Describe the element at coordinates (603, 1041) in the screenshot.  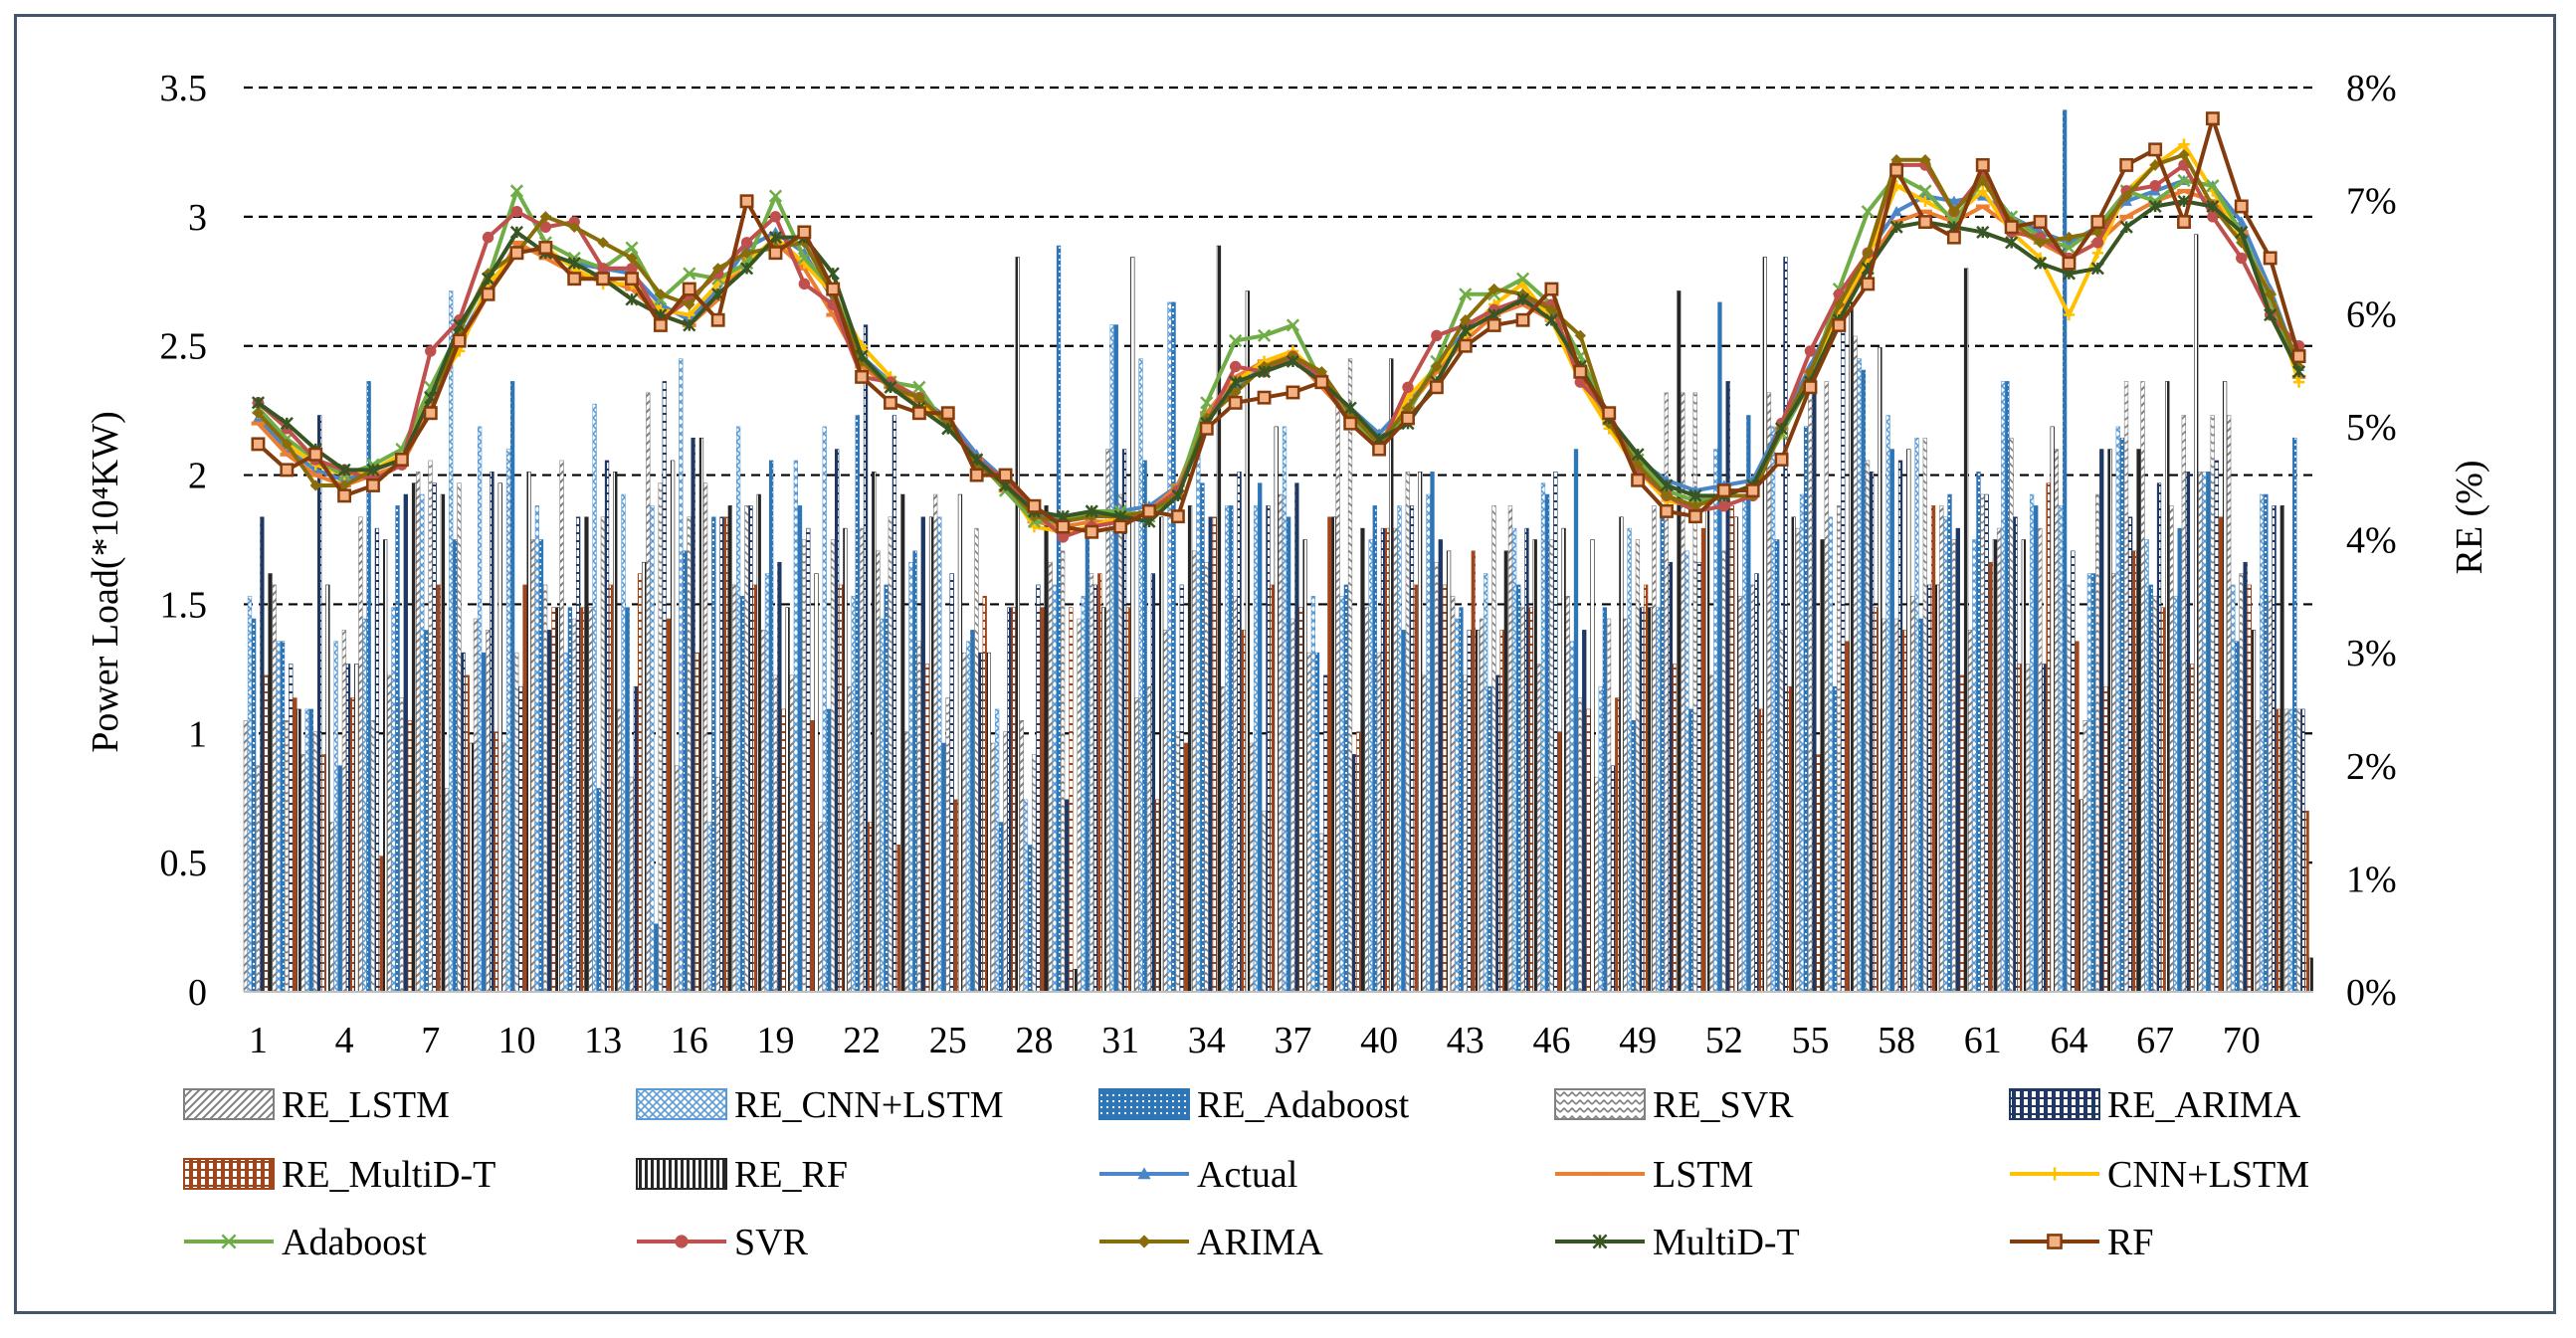
I see `x-tick-label: 13` at that location.